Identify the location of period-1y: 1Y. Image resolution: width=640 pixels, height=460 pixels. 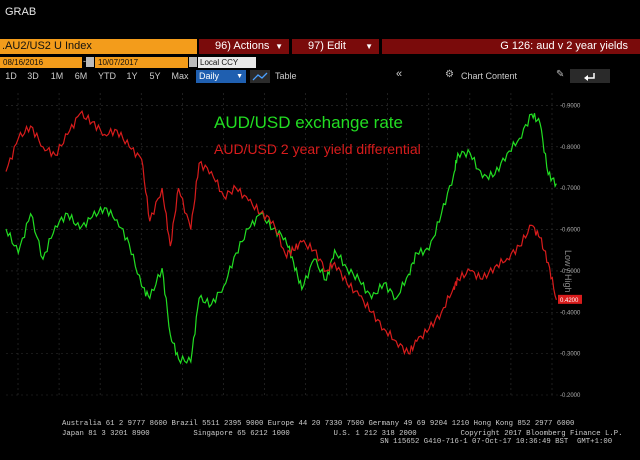
(132, 76).